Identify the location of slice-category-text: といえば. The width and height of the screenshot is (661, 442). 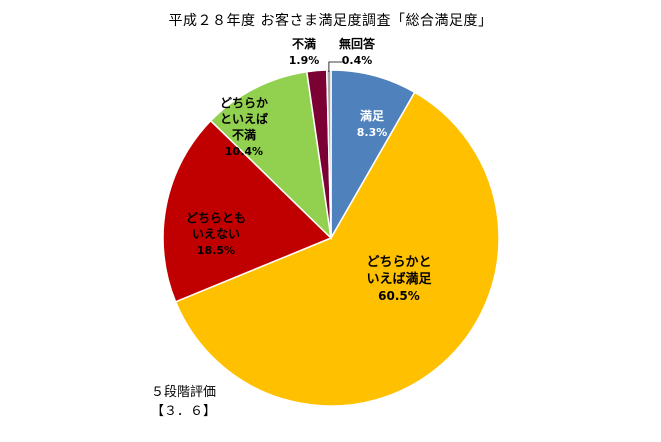
(244, 118).